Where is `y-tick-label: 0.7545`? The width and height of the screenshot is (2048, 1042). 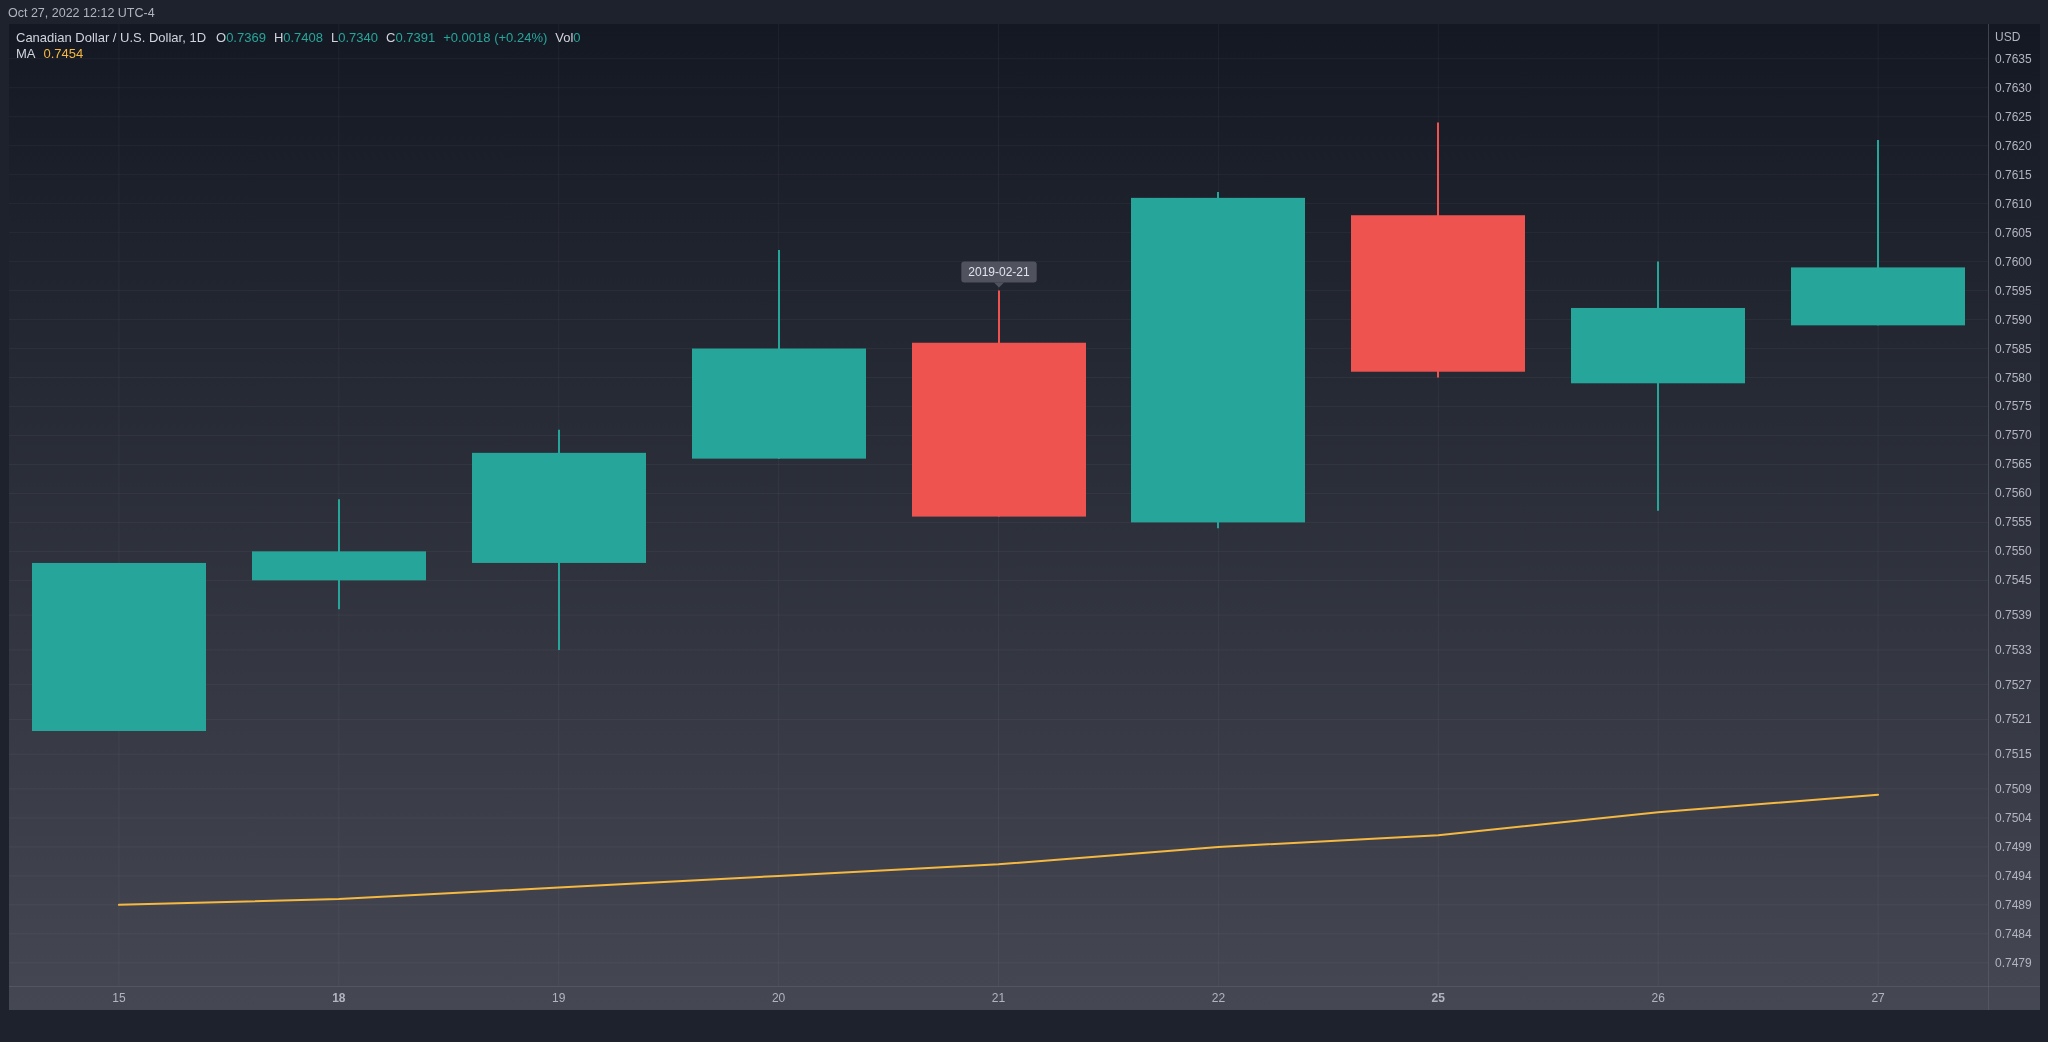 y-tick-label: 0.7545 is located at coordinates (2014, 580).